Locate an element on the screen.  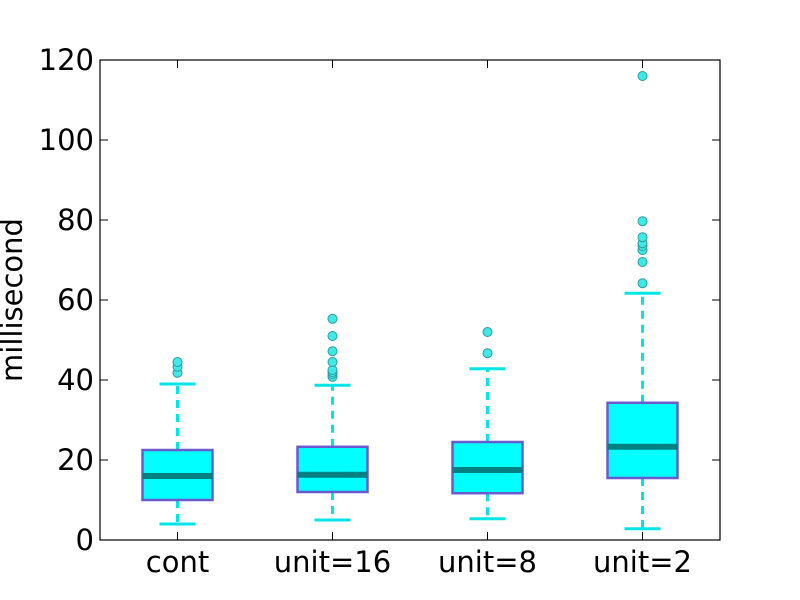
y-tick-label: 120 is located at coordinates (66, 60).